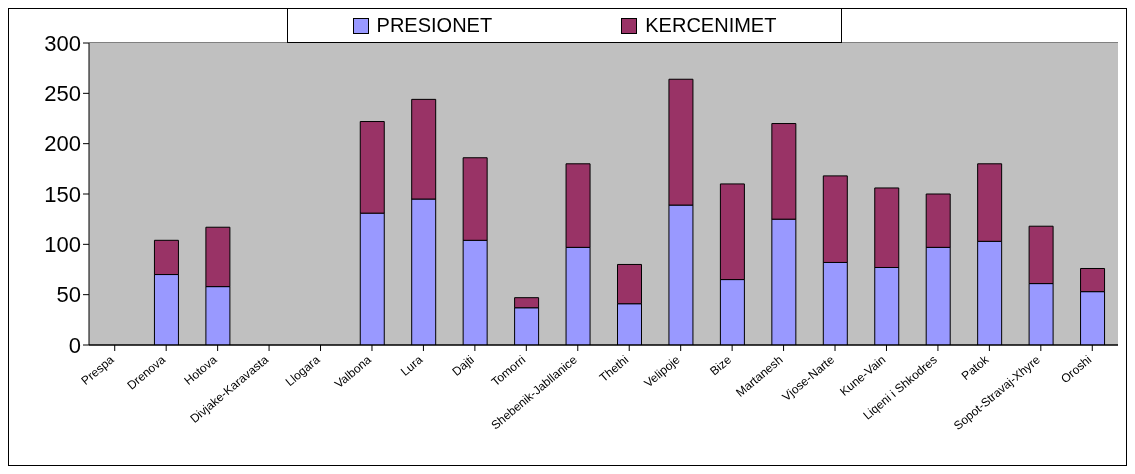  I want to click on y-tick-label: 200, so click(62, 144).